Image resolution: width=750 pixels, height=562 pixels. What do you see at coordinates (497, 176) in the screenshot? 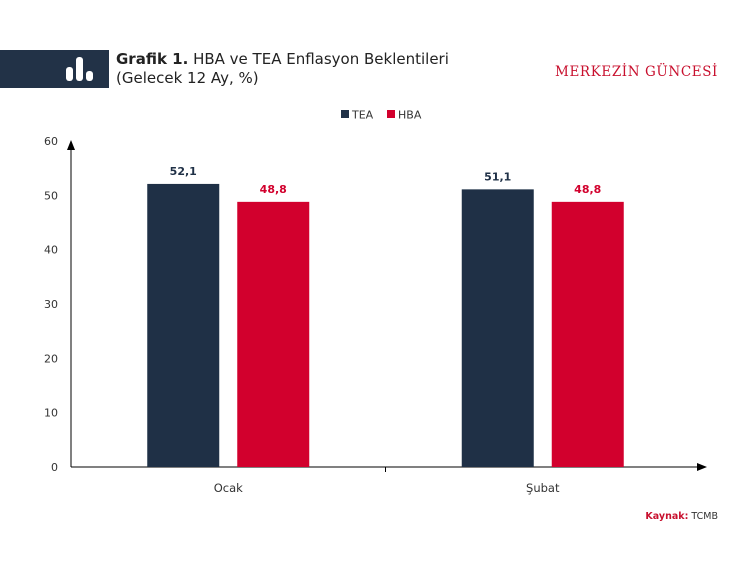
I see `data-label-tea: 51,1` at bounding box center [497, 176].